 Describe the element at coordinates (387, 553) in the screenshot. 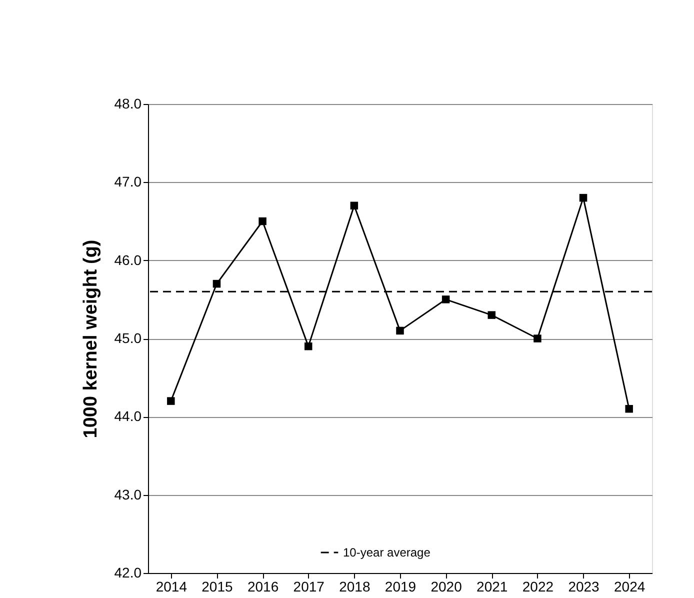

I see `legend-label: 10-year average` at that location.